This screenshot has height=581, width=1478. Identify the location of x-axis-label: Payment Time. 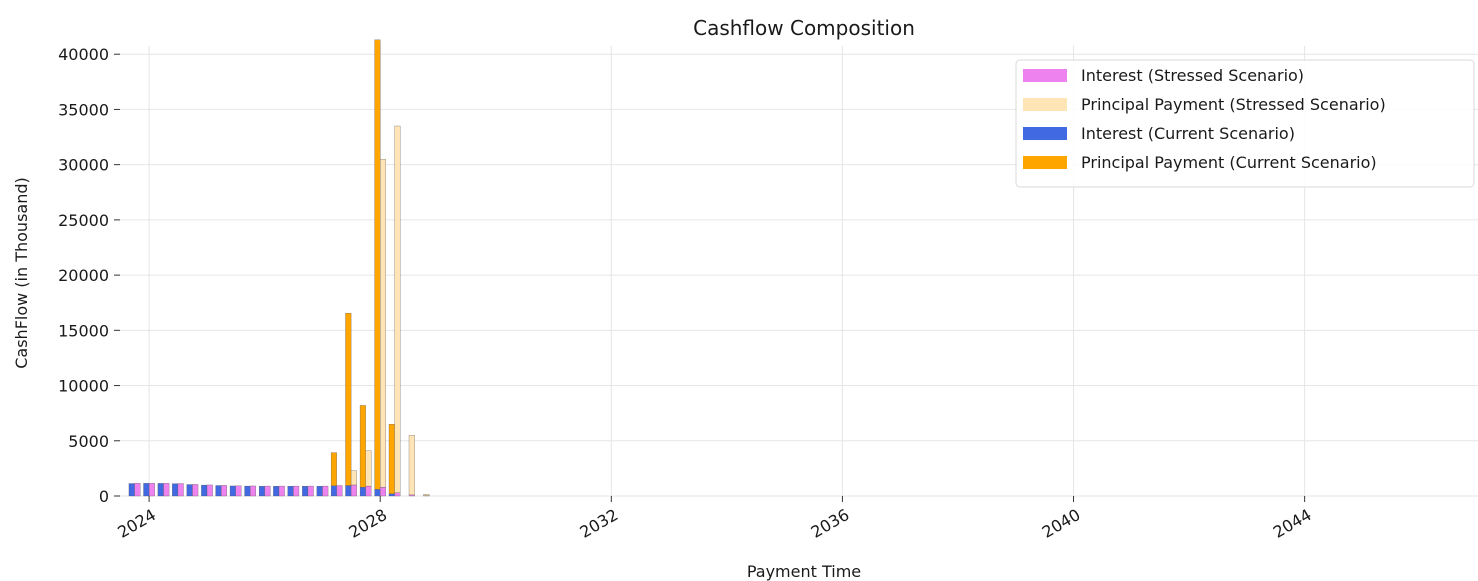
(804, 571).